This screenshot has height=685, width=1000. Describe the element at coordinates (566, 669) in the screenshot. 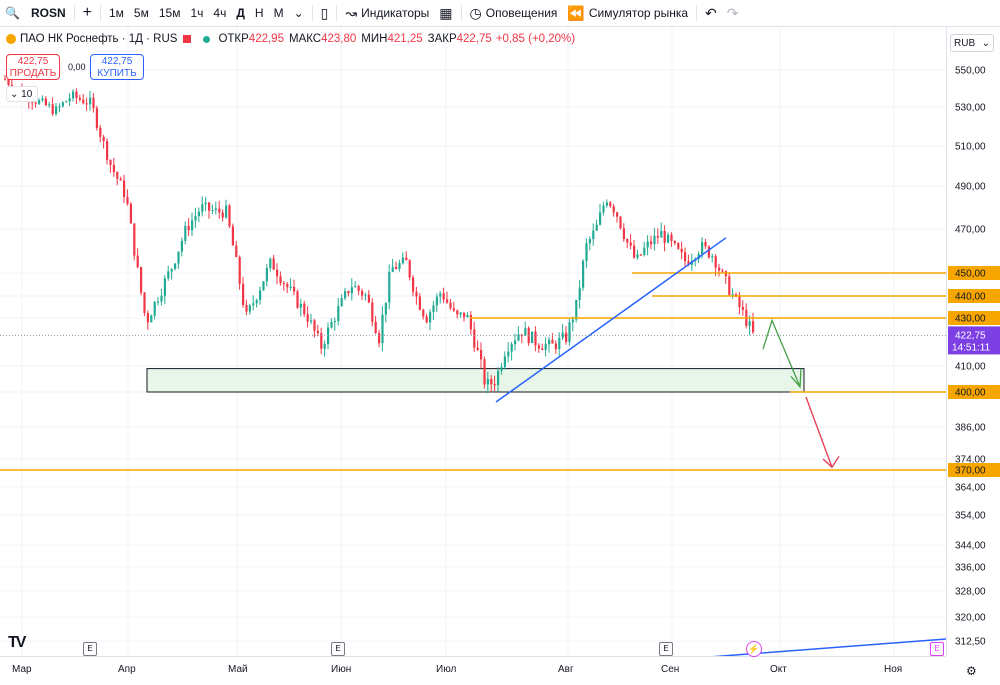

I see `x-label-aug: Авг` at that location.